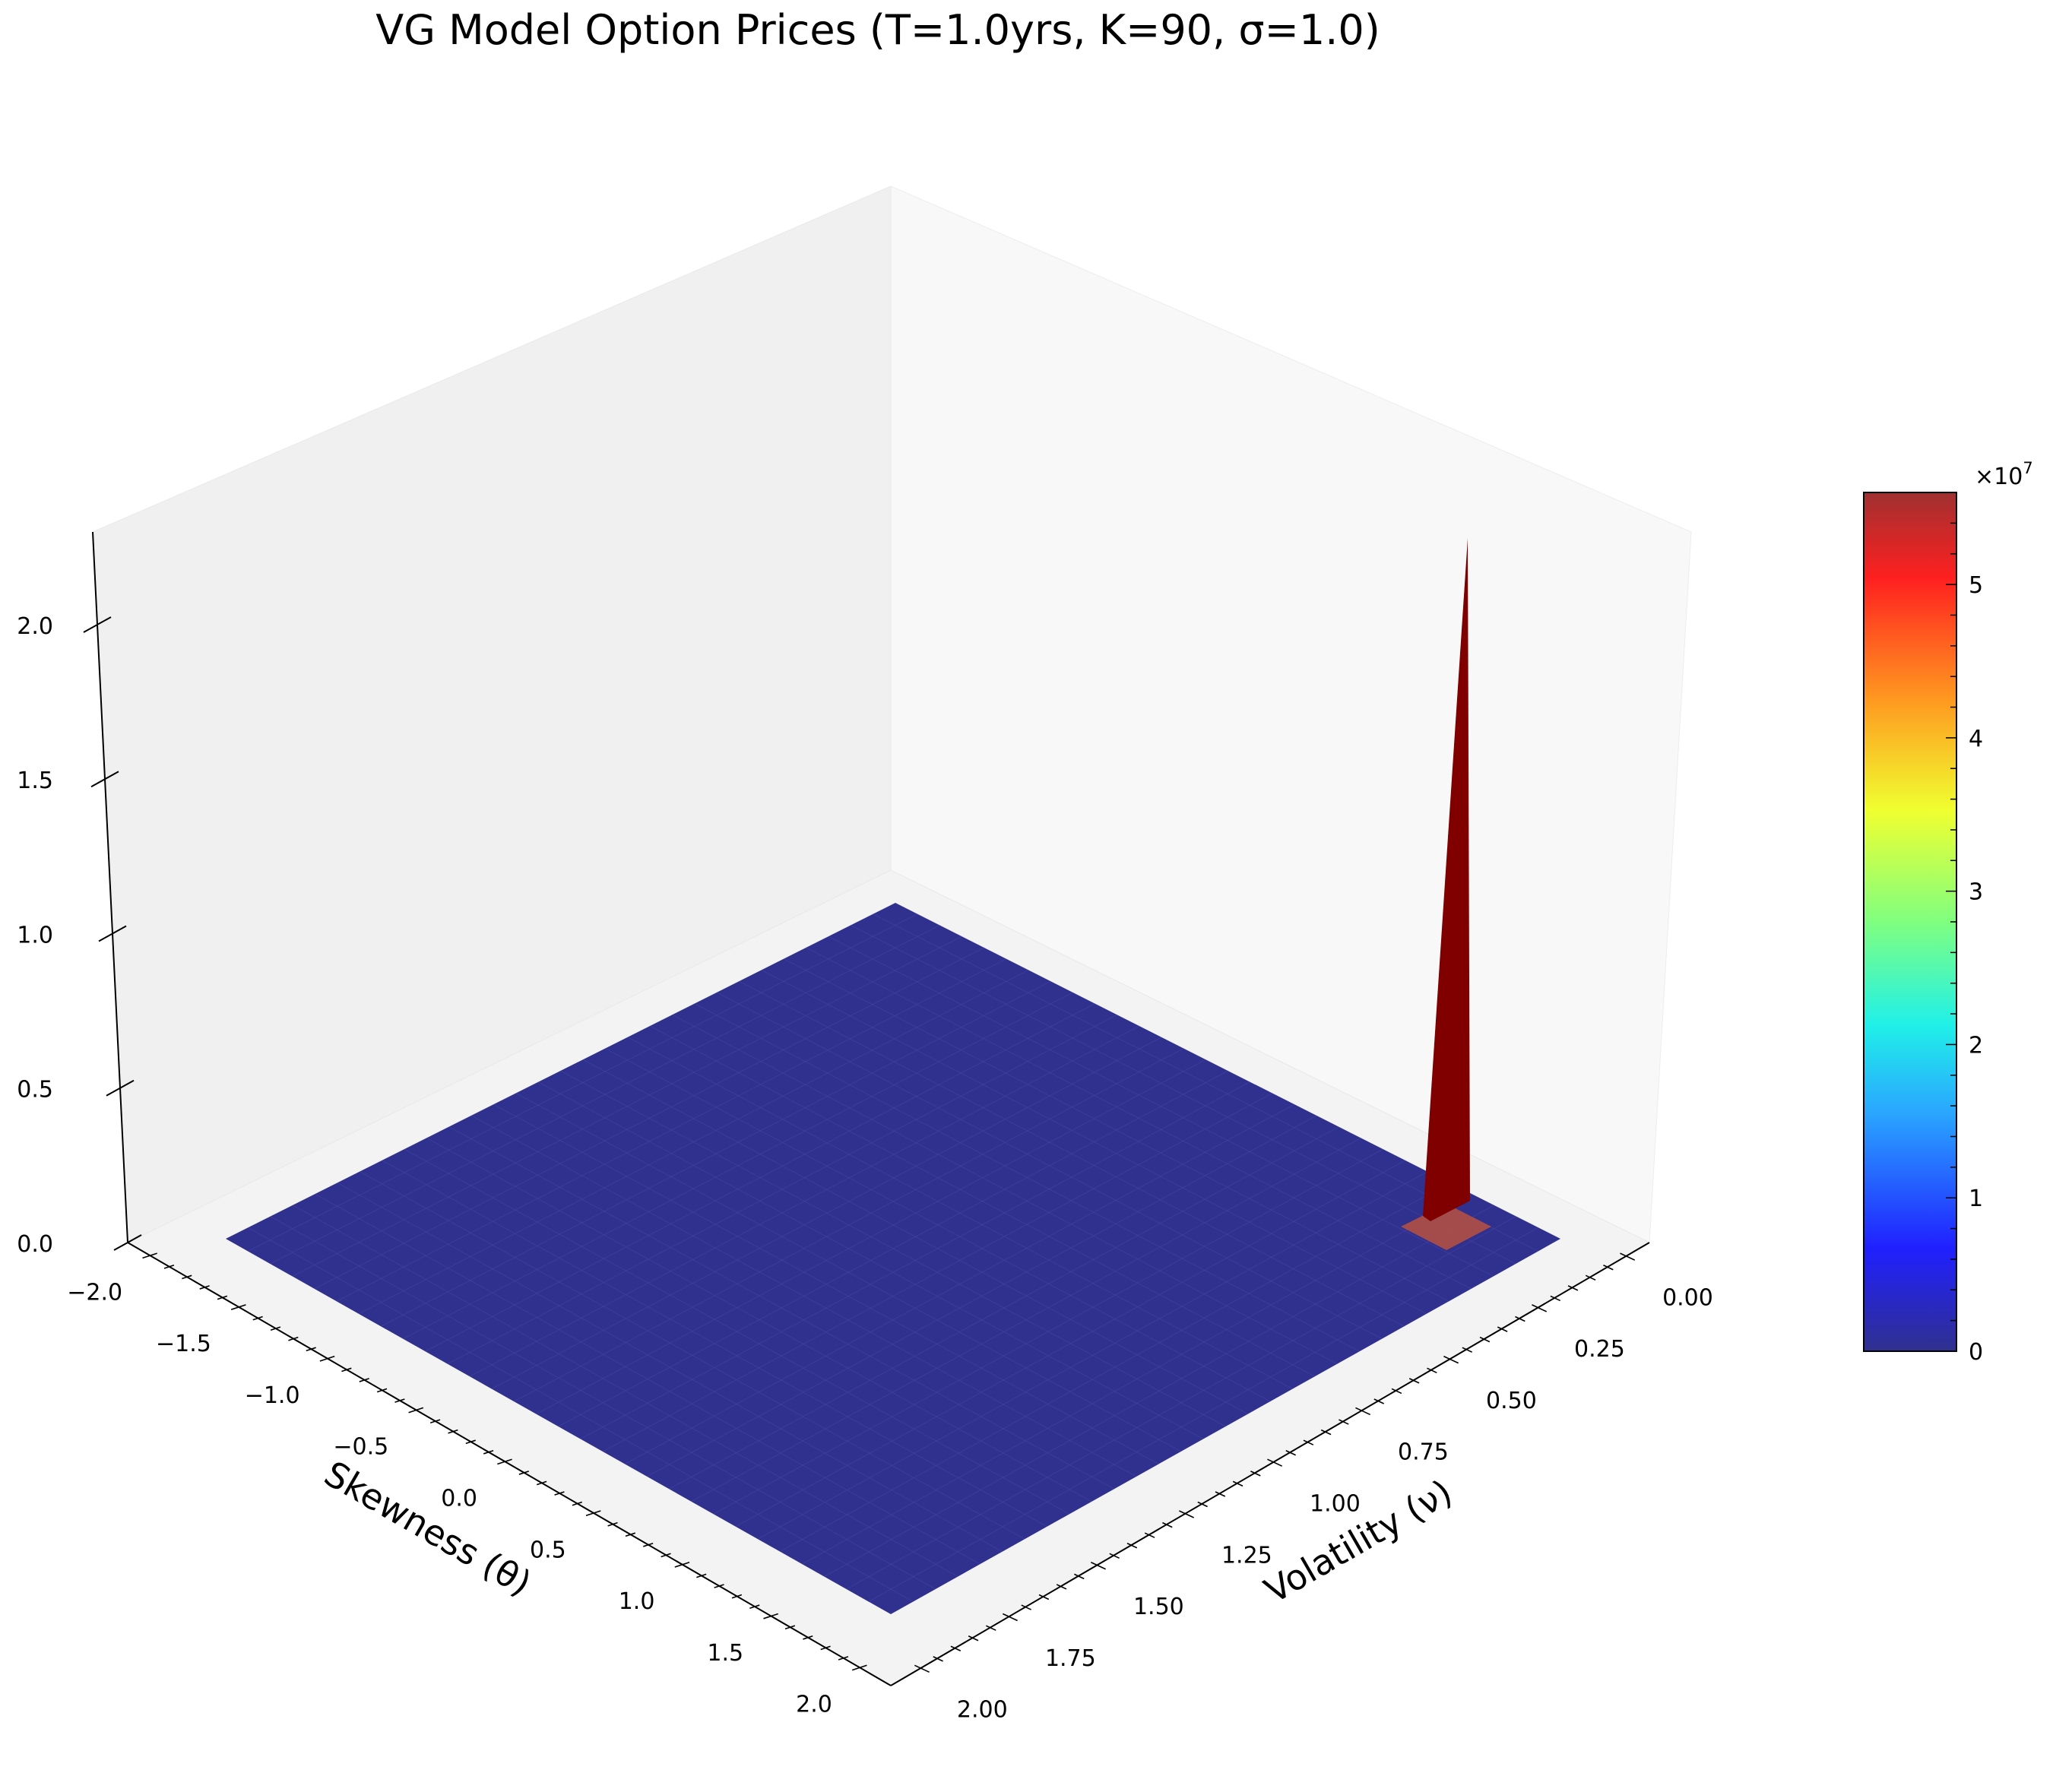 Image resolution: width=2072 pixels, height=1792 pixels. Describe the element at coordinates (1336, 1504) in the screenshot. I see `x-tick-label: 1.00` at that location.